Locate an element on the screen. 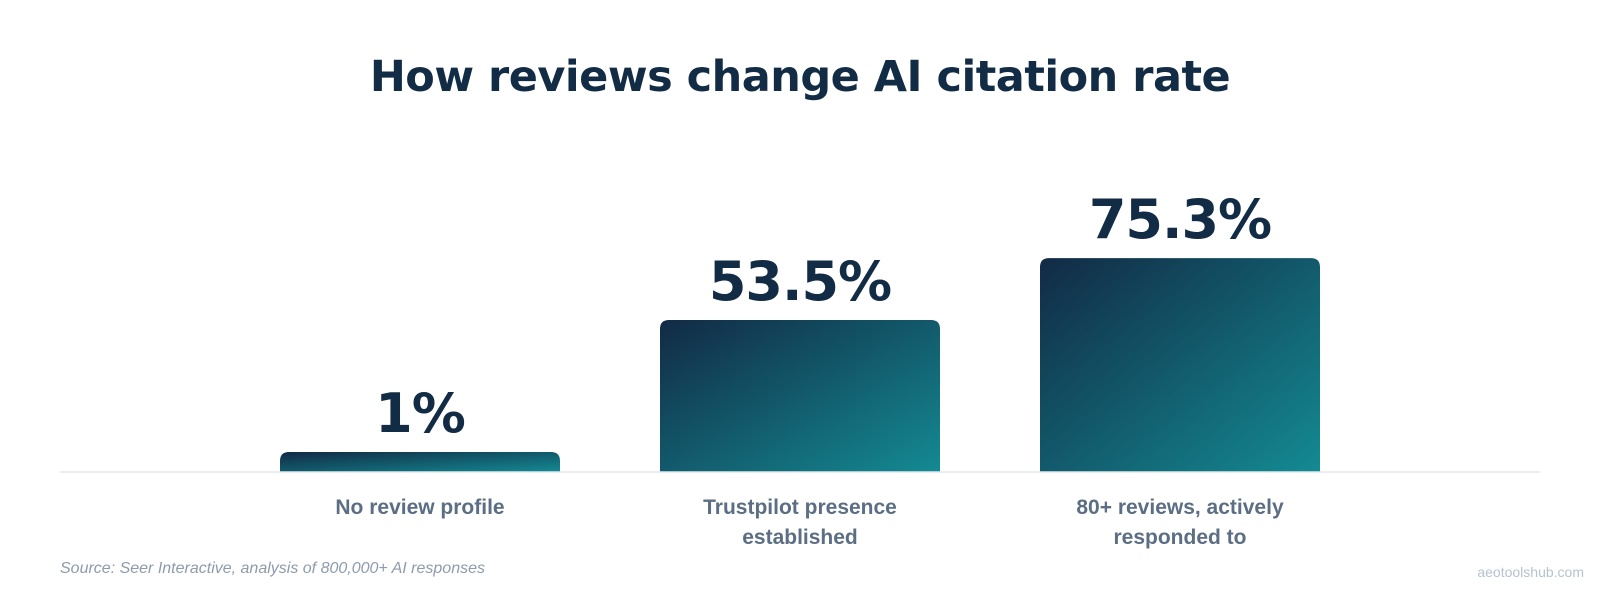  value-label-2: 53.5% is located at coordinates (800, 281).